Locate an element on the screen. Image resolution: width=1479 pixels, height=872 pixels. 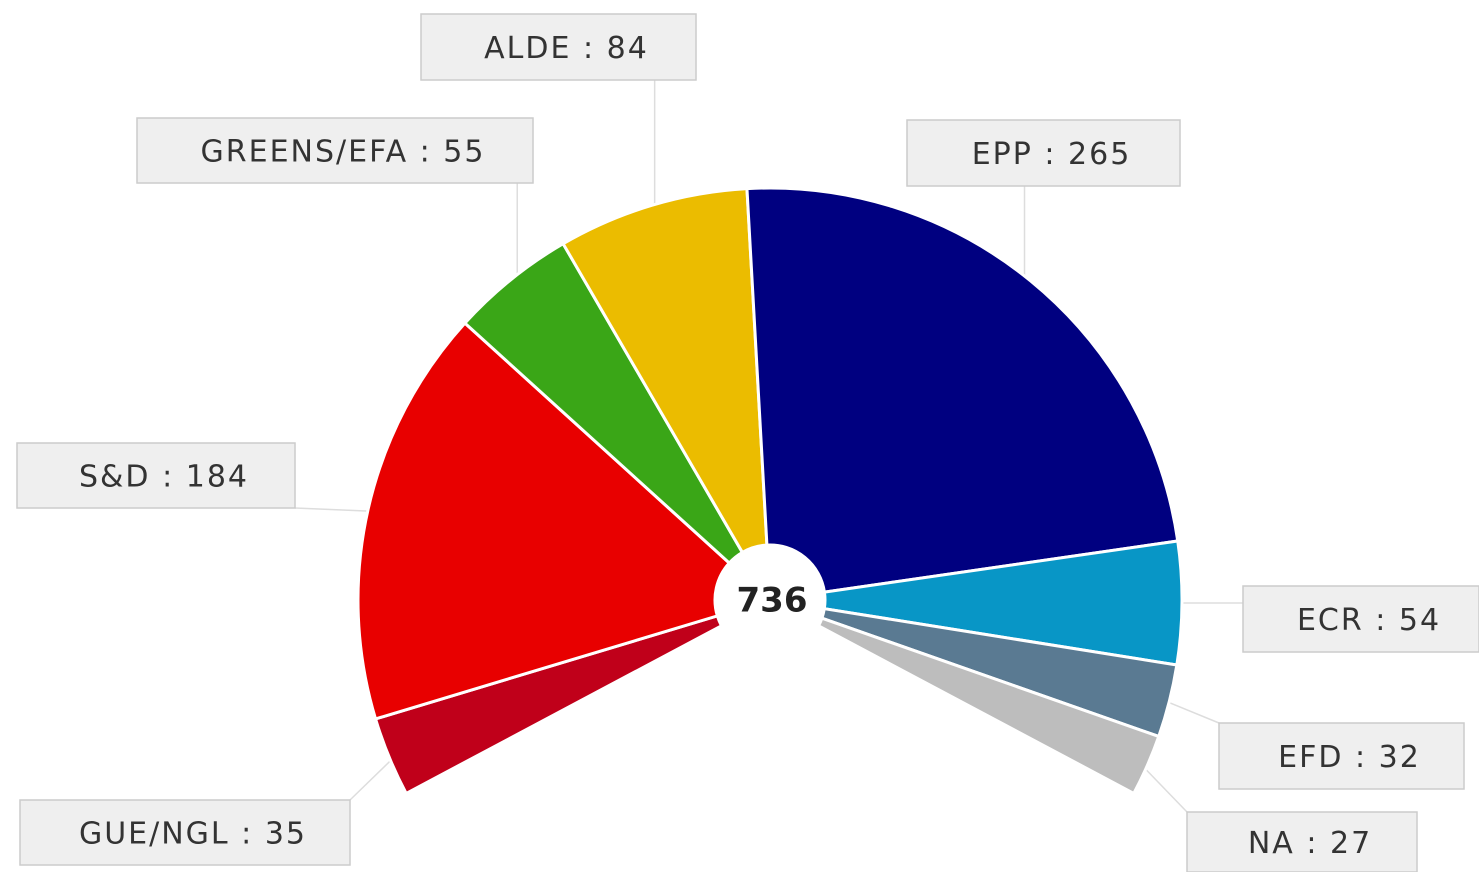
seat-count: 54 is located at coordinates (1420, 620).